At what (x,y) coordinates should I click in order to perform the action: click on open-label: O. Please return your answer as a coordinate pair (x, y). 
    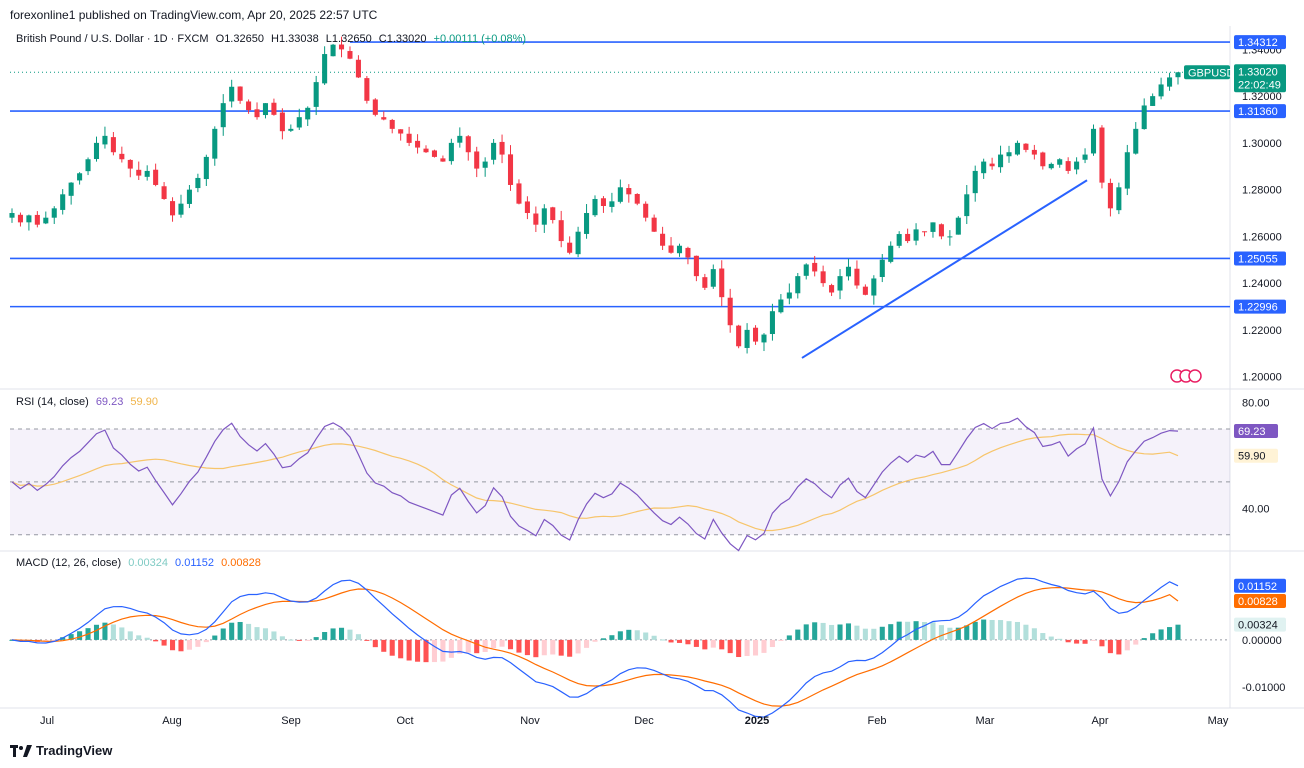
    Looking at the image, I should click on (220, 39).